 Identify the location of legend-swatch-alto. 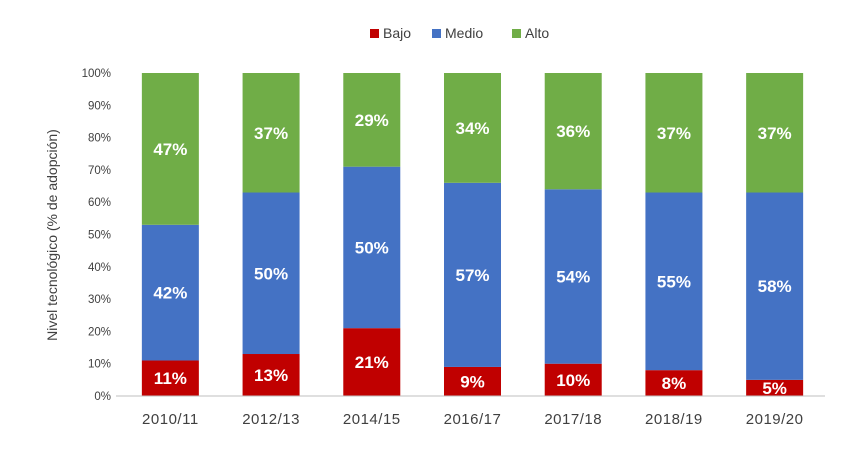
(516, 33).